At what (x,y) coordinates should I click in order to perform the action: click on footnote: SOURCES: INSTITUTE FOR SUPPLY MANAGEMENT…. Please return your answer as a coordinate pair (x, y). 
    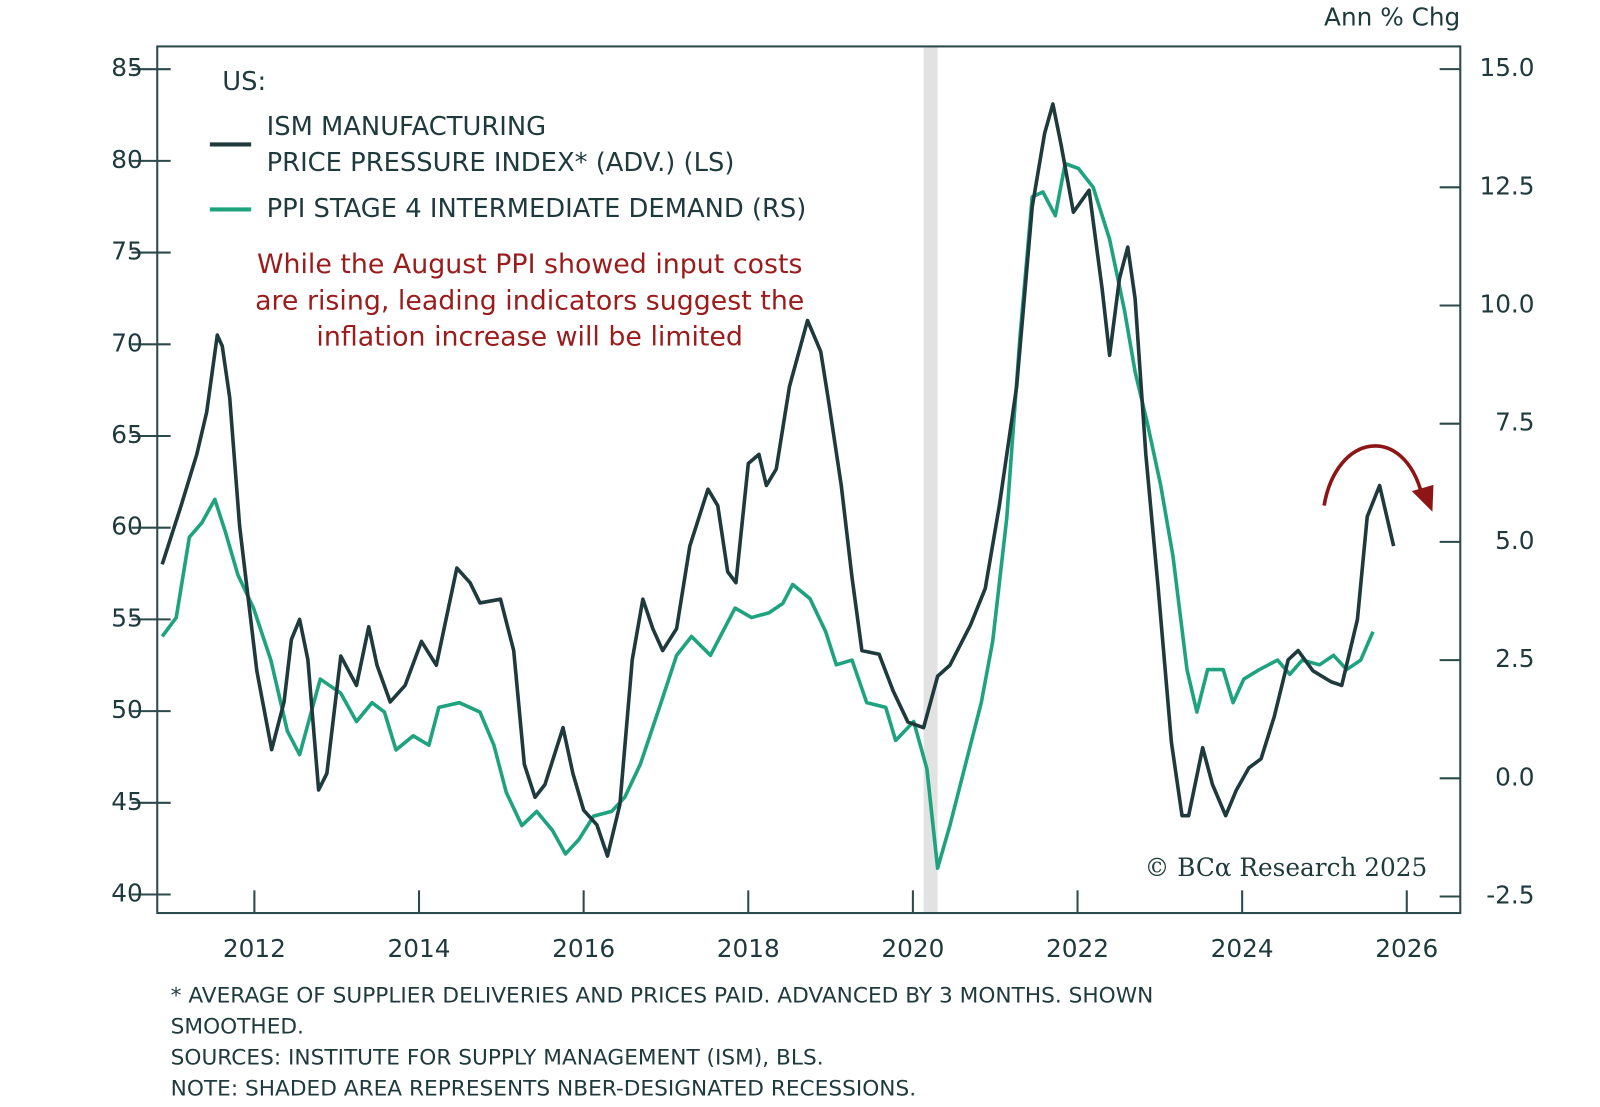
    Looking at the image, I should click on (497, 1058).